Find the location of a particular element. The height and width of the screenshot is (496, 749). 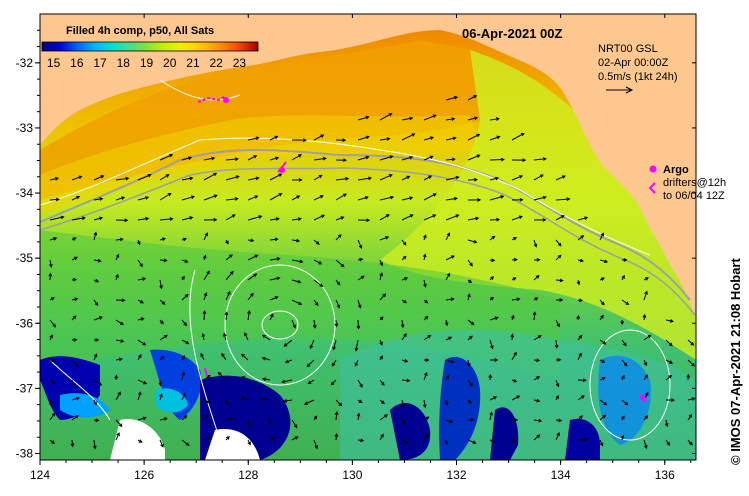

map-date-title: 06-Apr-2021 00Z is located at coordinates (512, 33).